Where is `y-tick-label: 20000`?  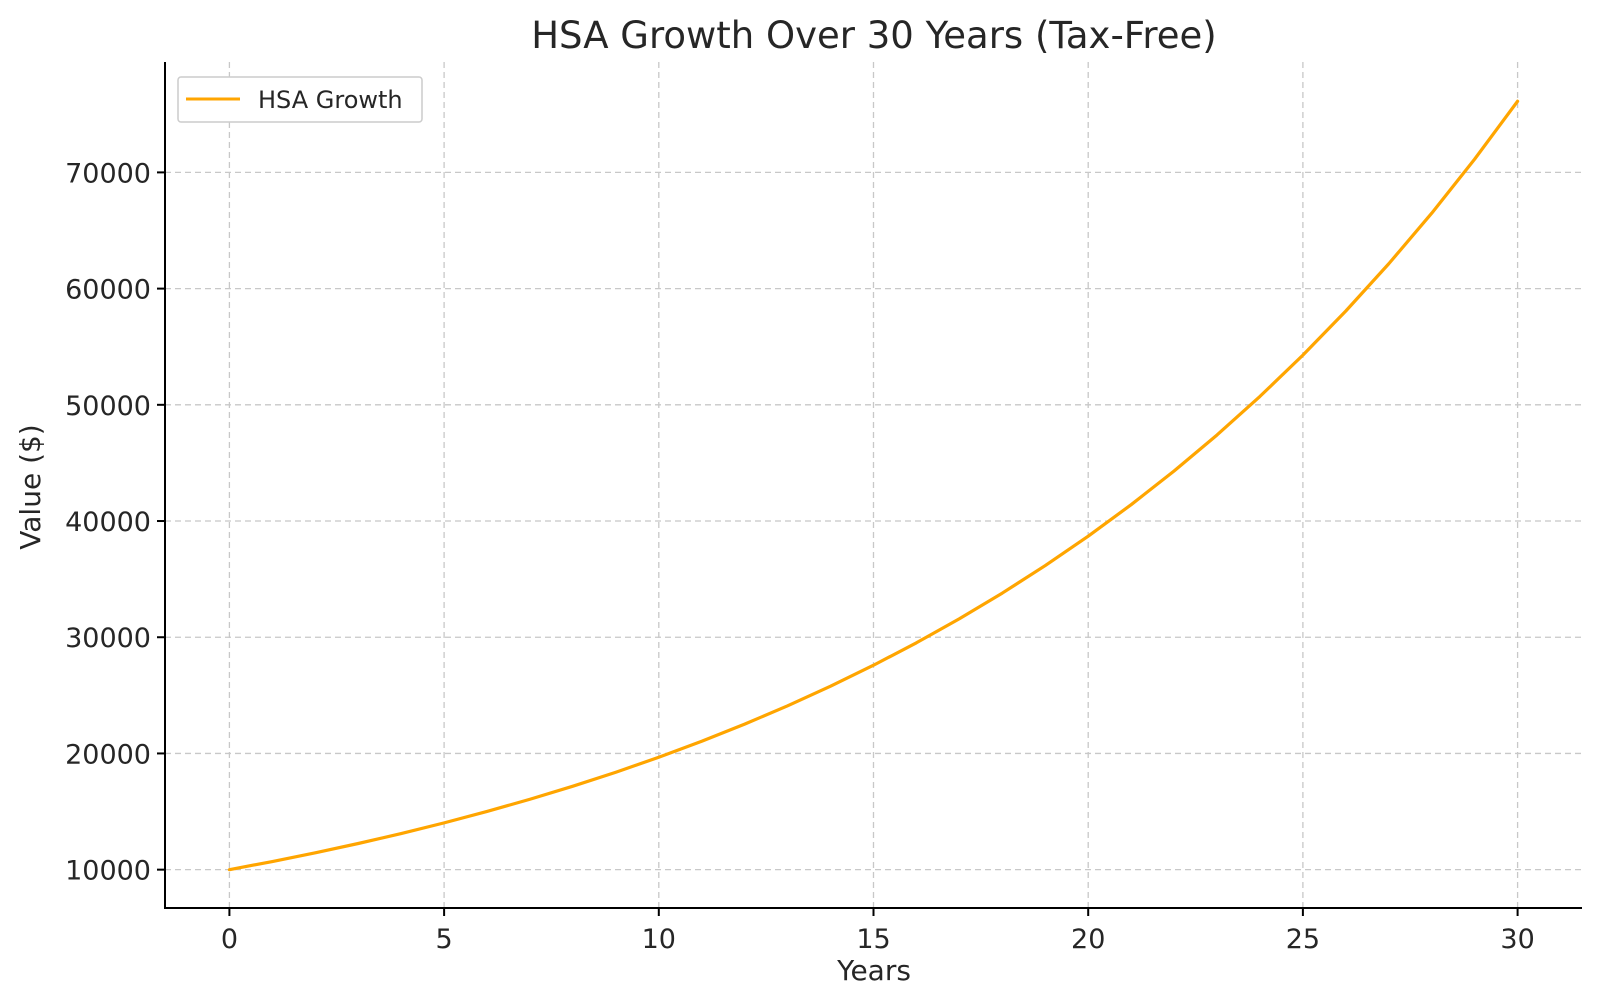 y-tick-label: 20000 is located at coordinates (108, 754).